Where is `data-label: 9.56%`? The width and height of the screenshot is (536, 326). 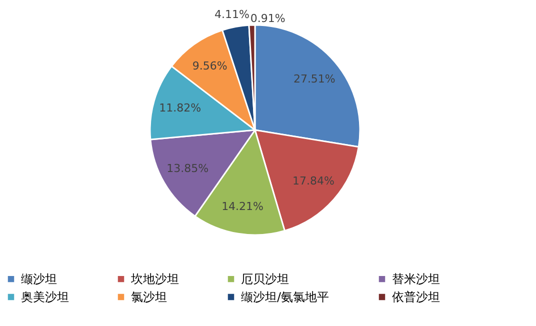 data-label: 9.56% is located at coordinates (210, 65).